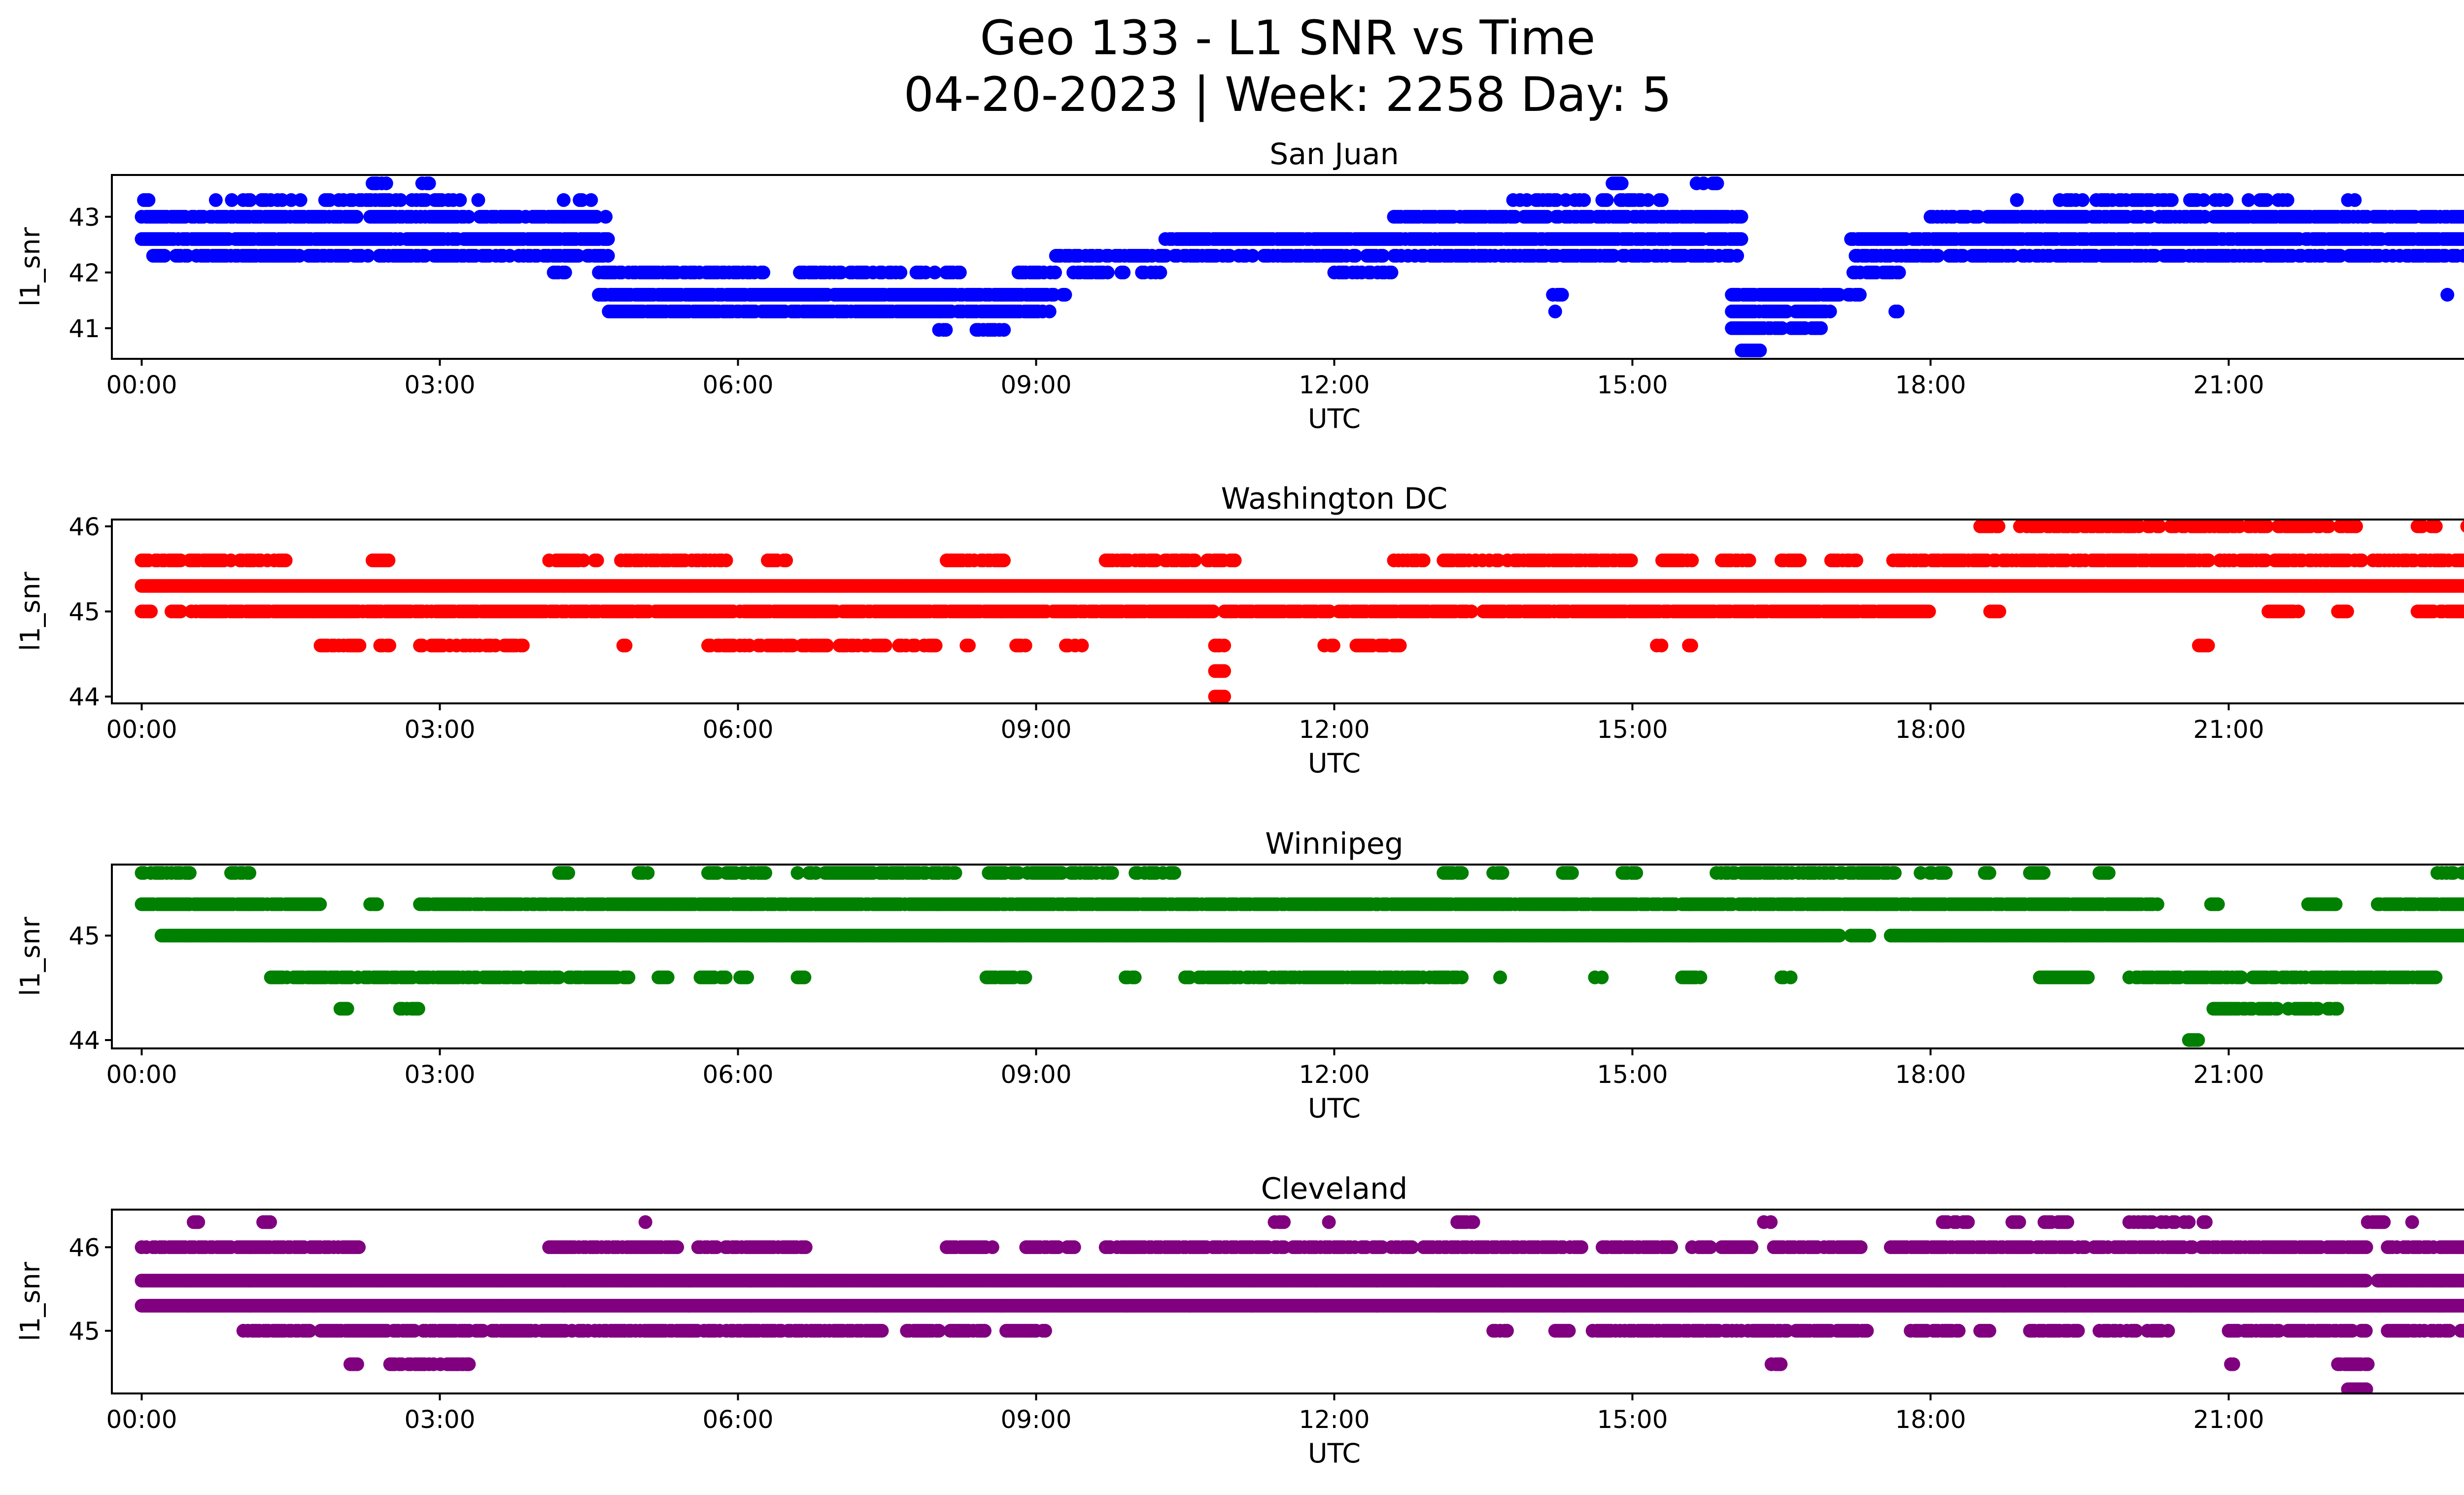 This screenshot has height=1495, width=2464. What do you see at coordinates (1334, 418) in the screenshot?
I see `x-axis-label: UTC` at bounding box center [1334, 418].